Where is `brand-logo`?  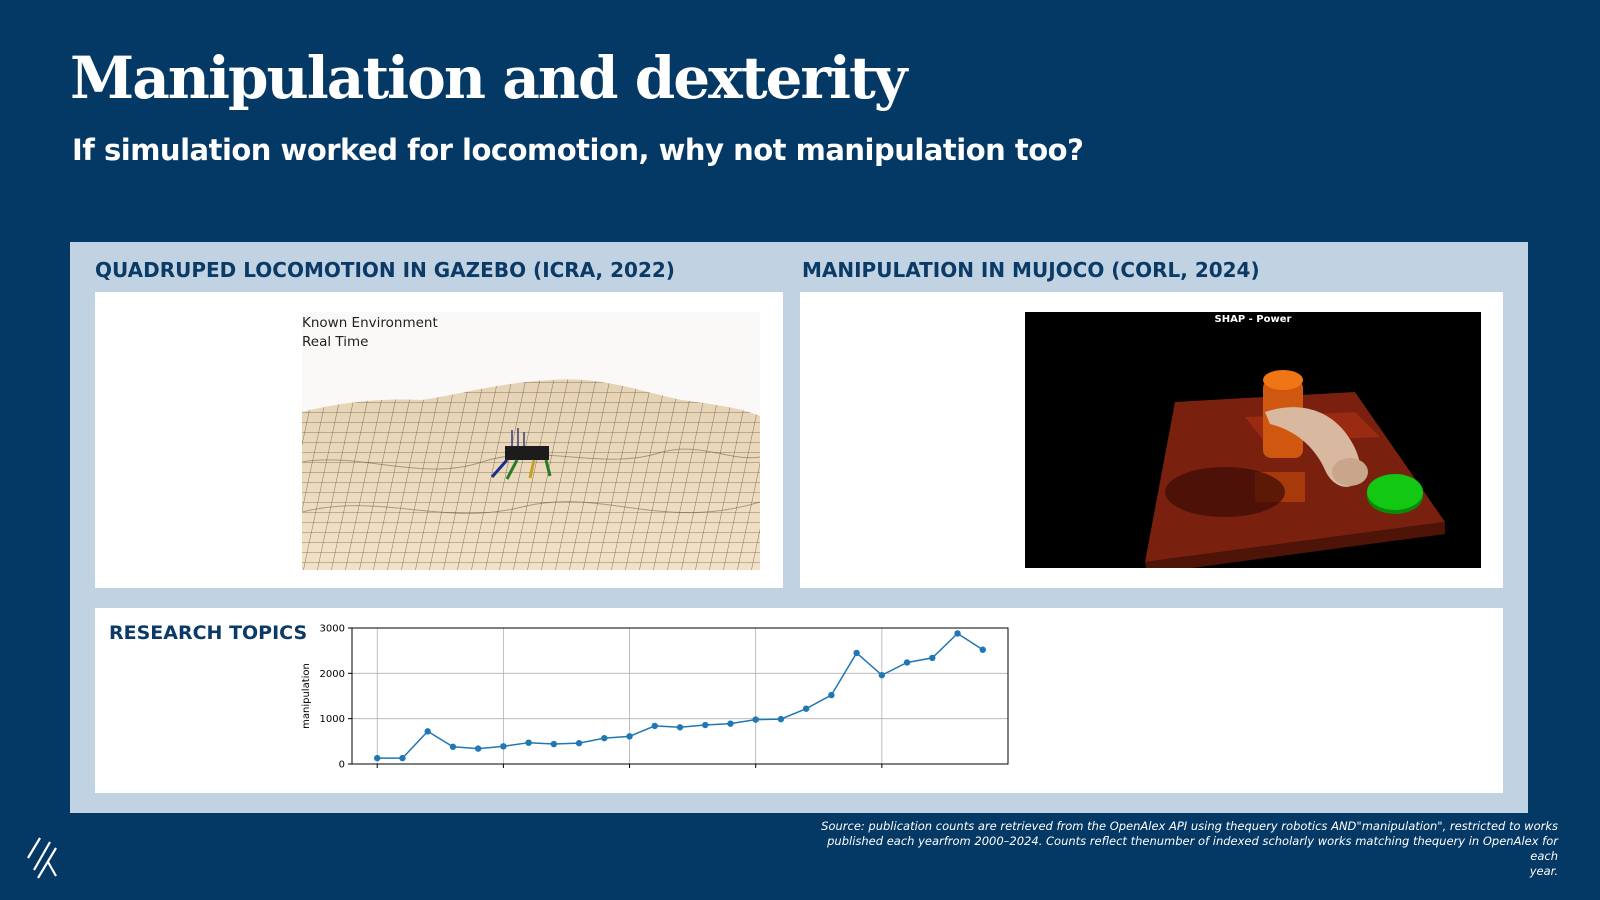 brand-logo is located at coordinates (42, 858).